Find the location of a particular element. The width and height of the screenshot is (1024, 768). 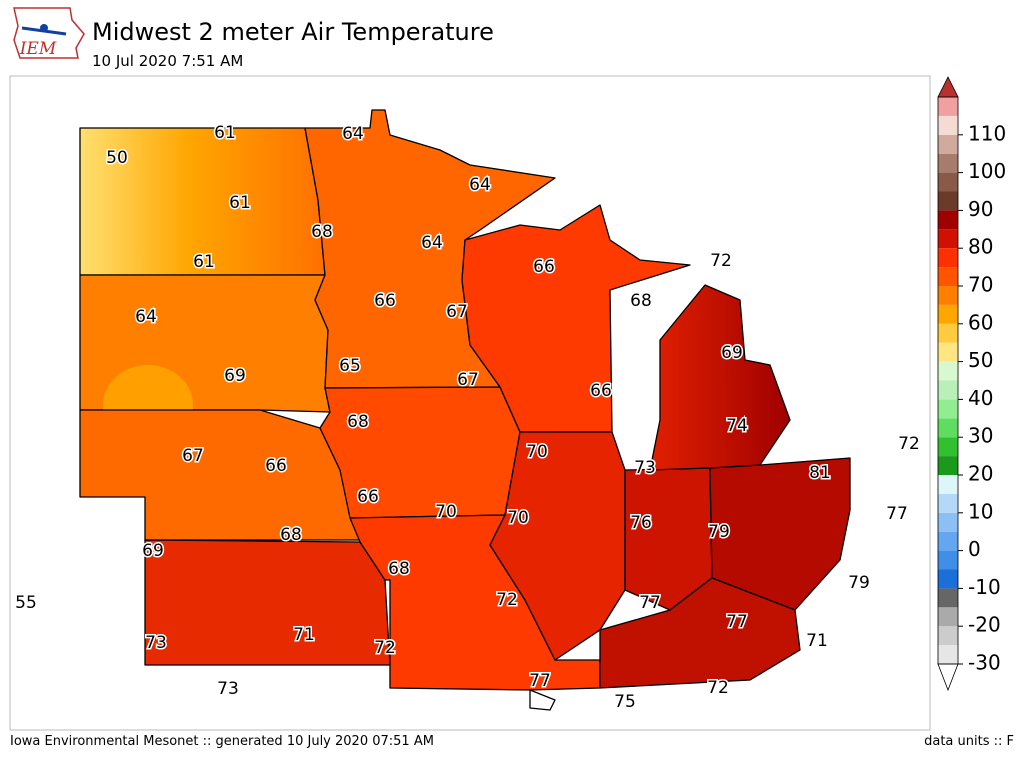

temperature-label: 81 is located at coordinates (820, 473).